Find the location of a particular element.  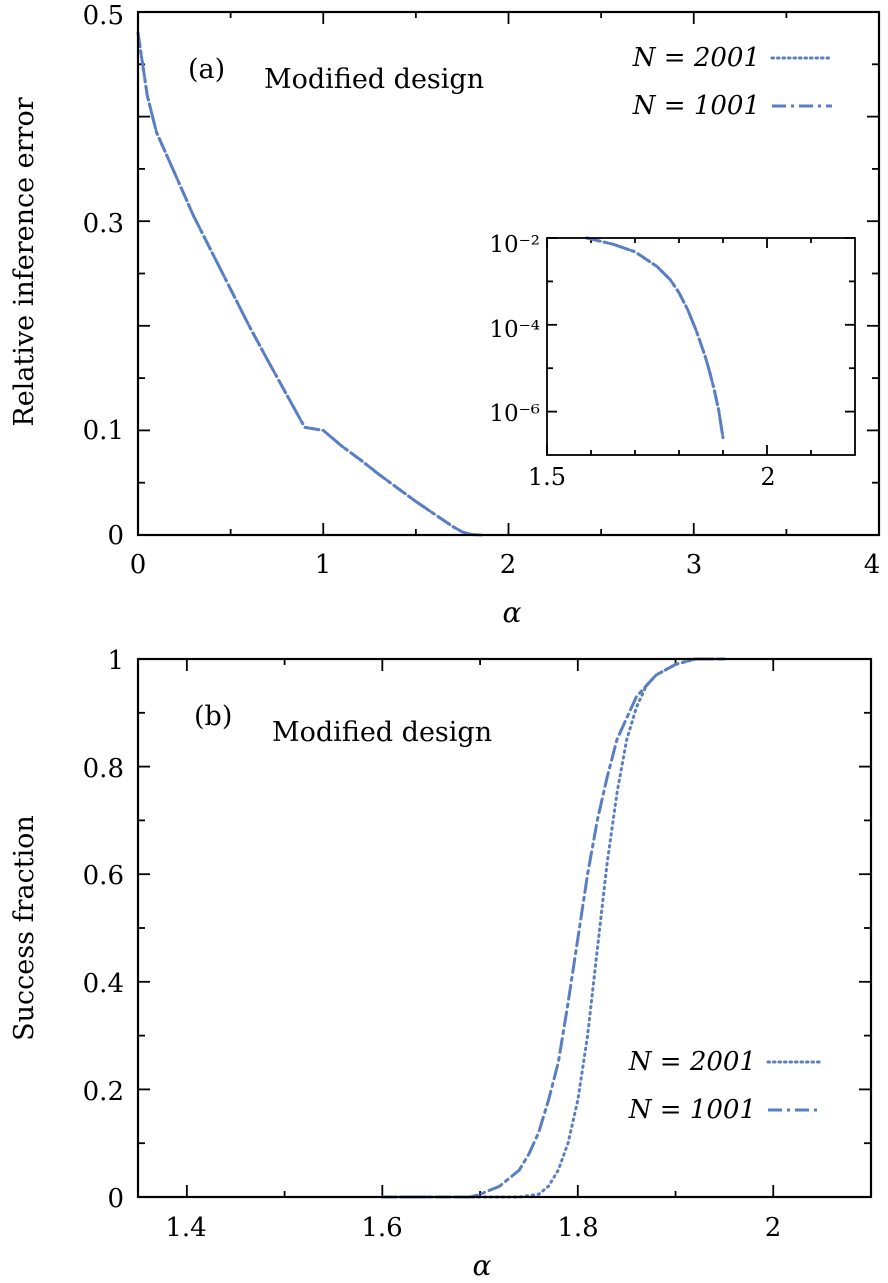

panel-a-xtick-label: 3 is located at coordinates (694, 565).